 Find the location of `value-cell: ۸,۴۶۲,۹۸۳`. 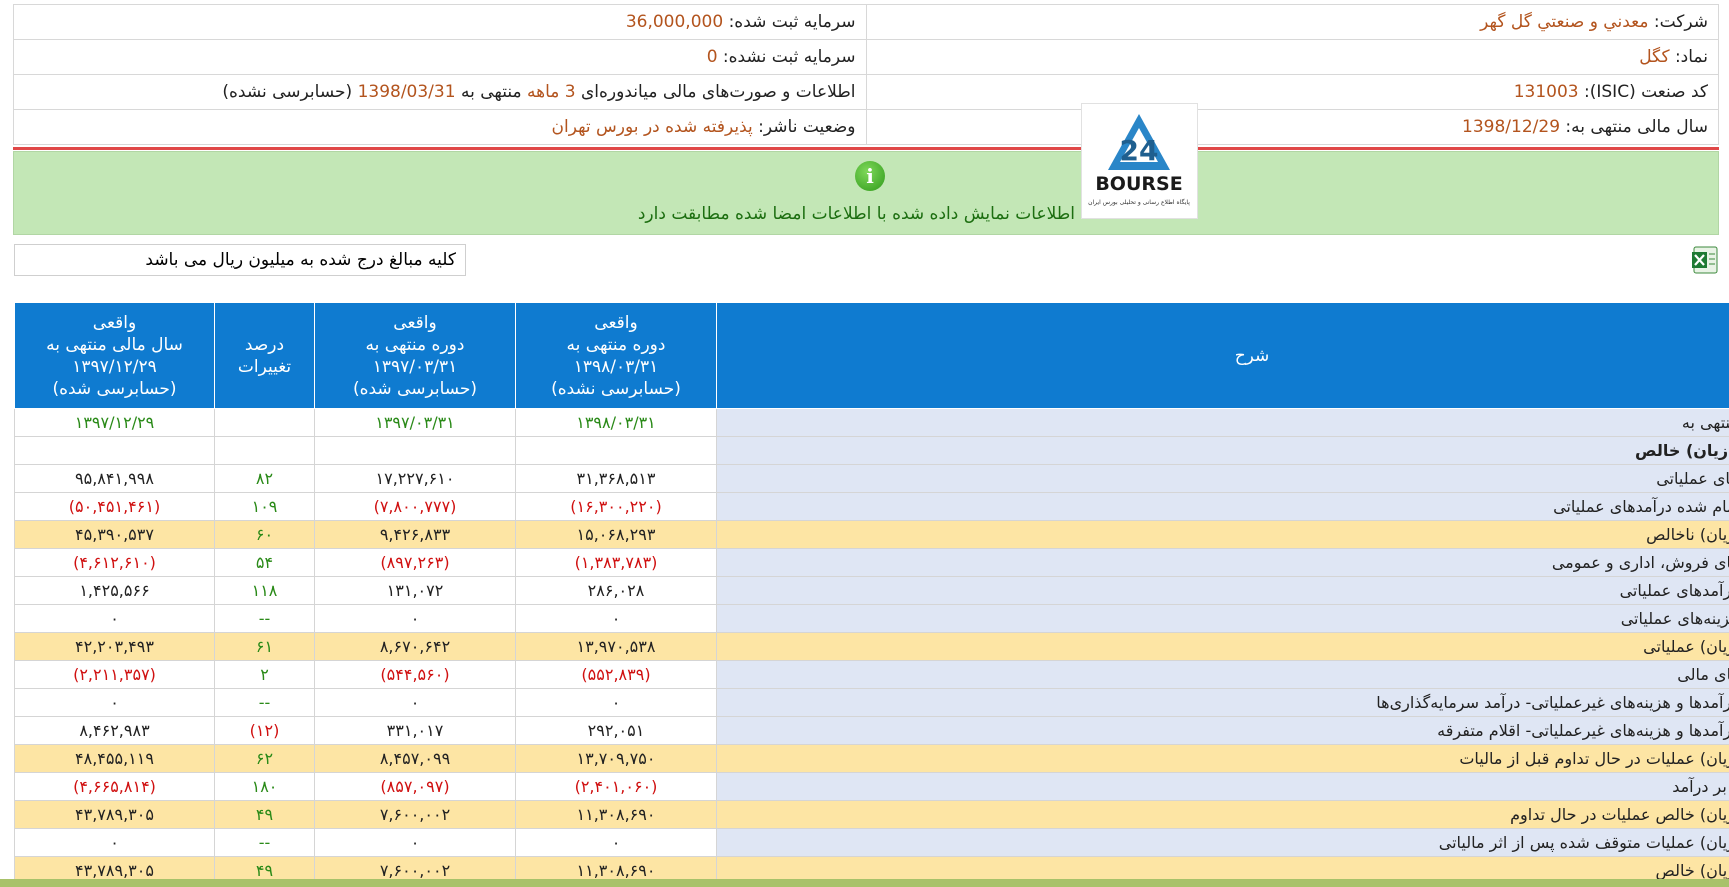

value-cell: ۸,۴۶۲,۹۸۳ is located at coordinates (114, 730).